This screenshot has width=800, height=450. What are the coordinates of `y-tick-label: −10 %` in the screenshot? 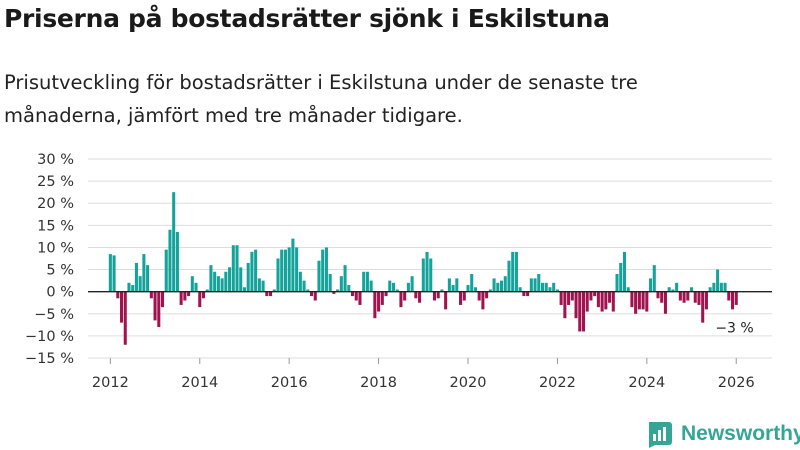 It's located at (49, 337).